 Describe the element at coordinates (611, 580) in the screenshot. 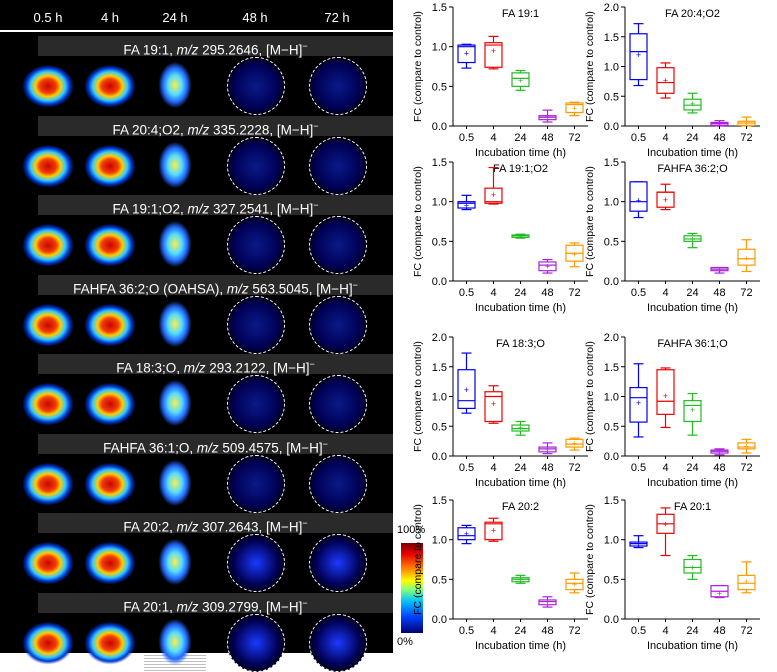

I see `chart-7-ytick-label-1: 0.5` at that location.